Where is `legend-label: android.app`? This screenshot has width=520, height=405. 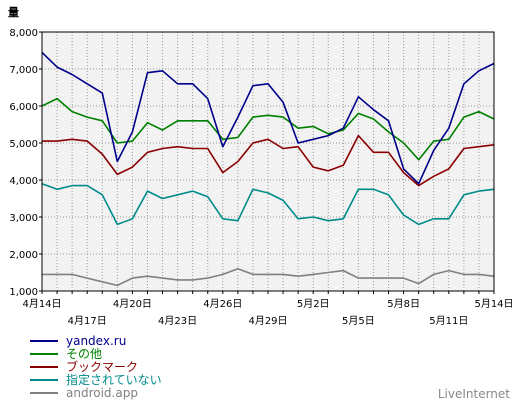
legend-label: android.app is located at coordinates (102, 393).